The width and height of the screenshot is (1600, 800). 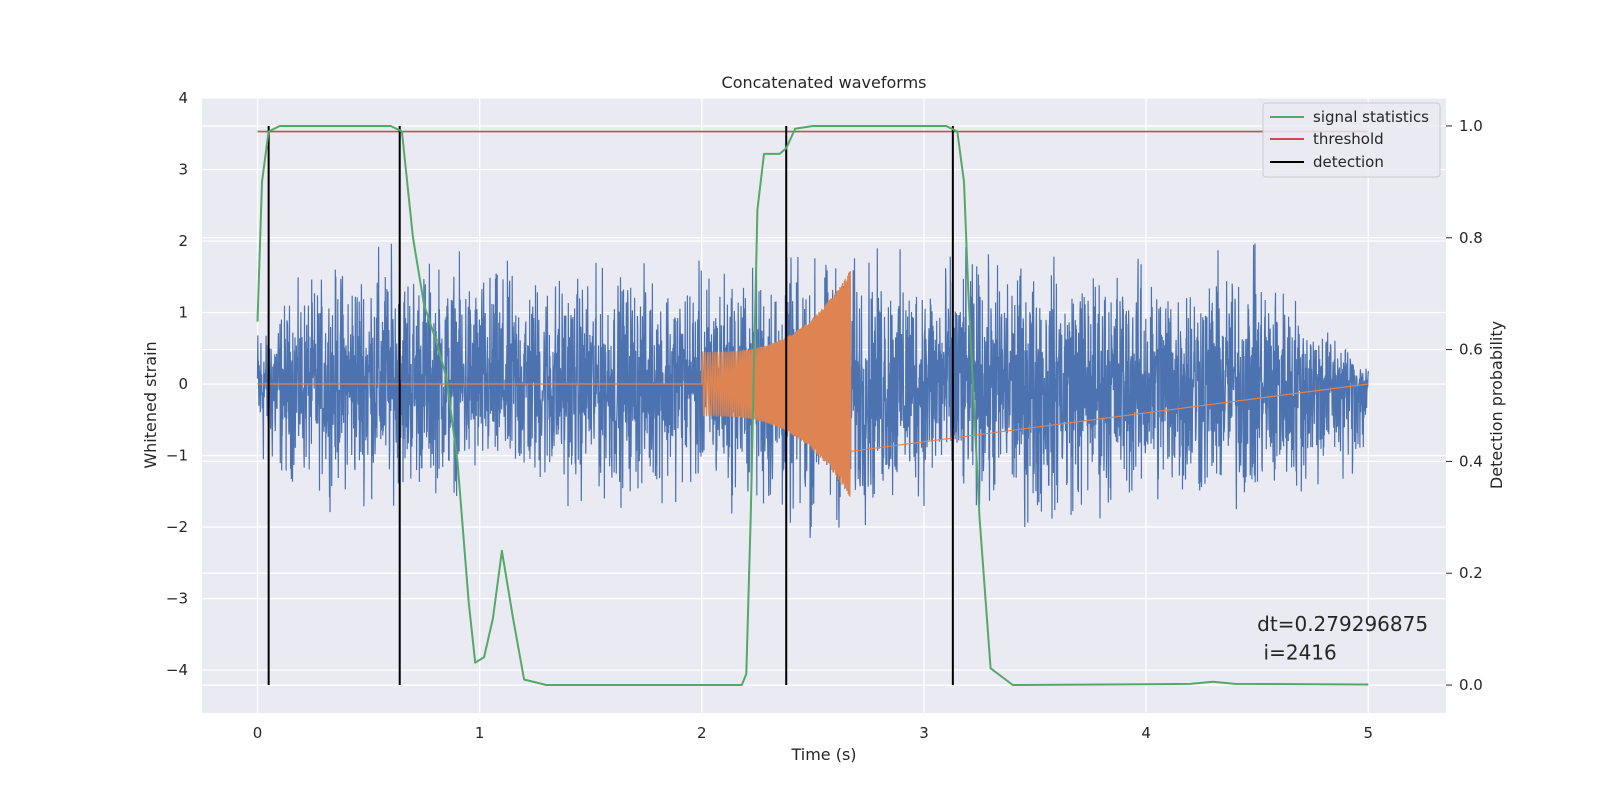 What do you see at coordinates (1297, 652) in the screenshot?
I see `annotation-i: i=2416` at bounding box center [1297, 652].